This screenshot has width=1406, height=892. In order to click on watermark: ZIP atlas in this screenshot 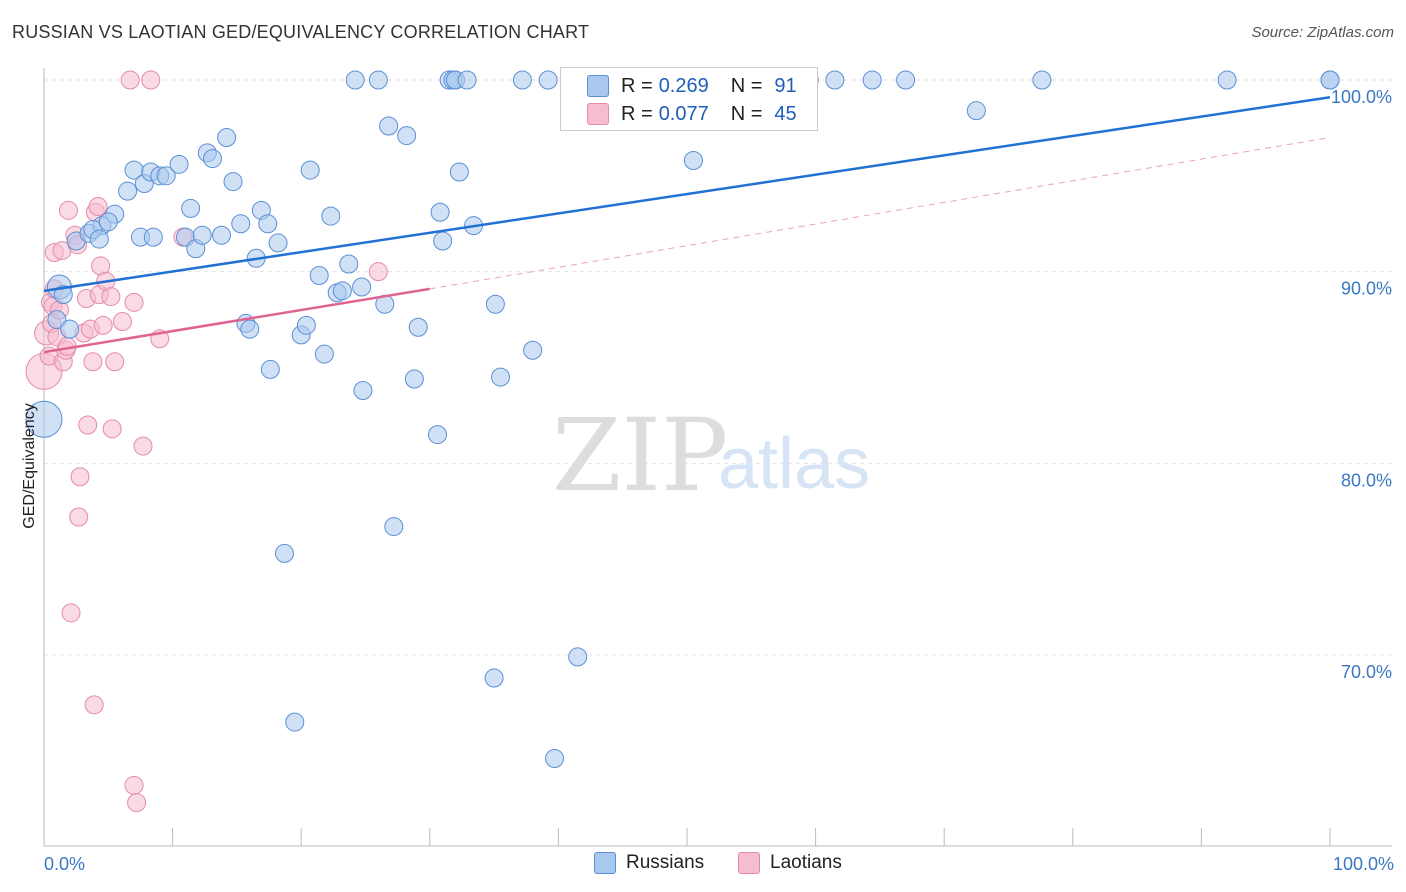, I will do `click(711, 455)`.